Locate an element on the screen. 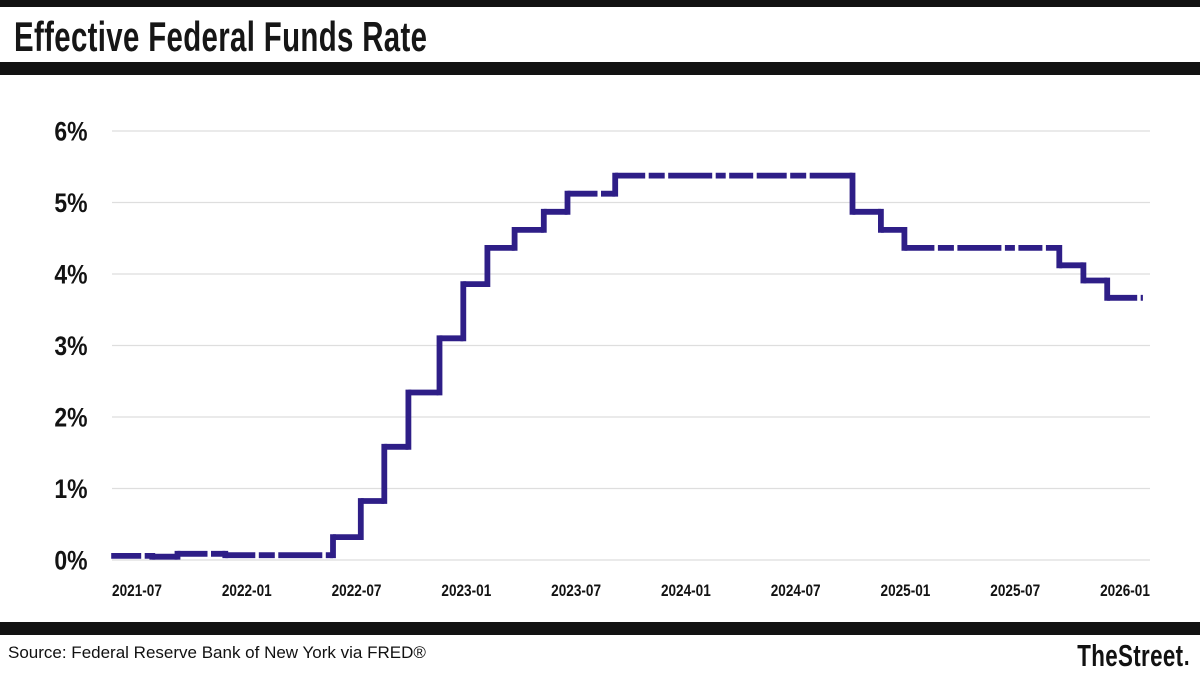 The image size is (1200, 675). x-axis-tick-label: 2023-07 is located at coordinates (576, 591).